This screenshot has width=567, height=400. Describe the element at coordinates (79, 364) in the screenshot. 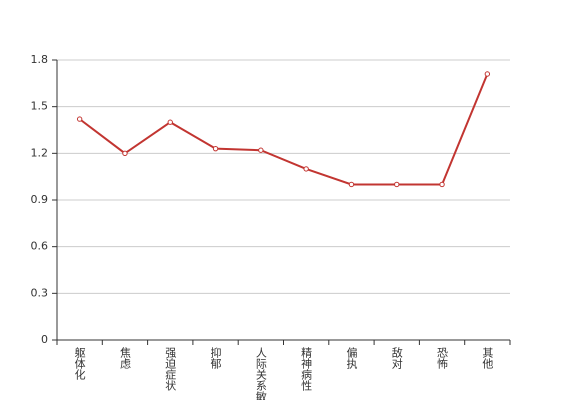

I see `x-tick-label: 躯体化` at that location.